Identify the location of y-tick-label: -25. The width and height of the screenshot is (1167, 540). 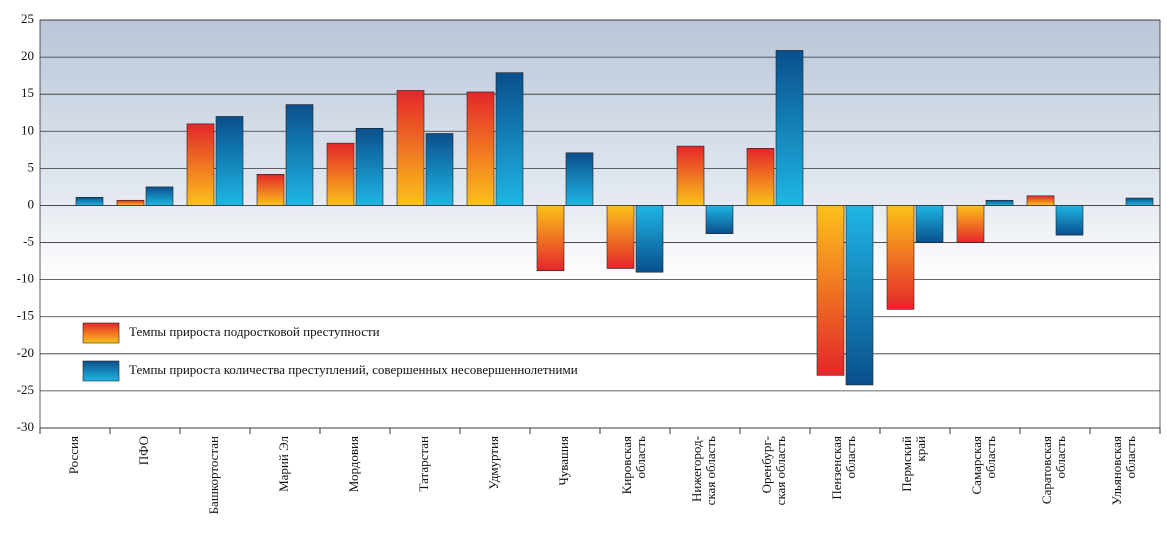
(25, 389).